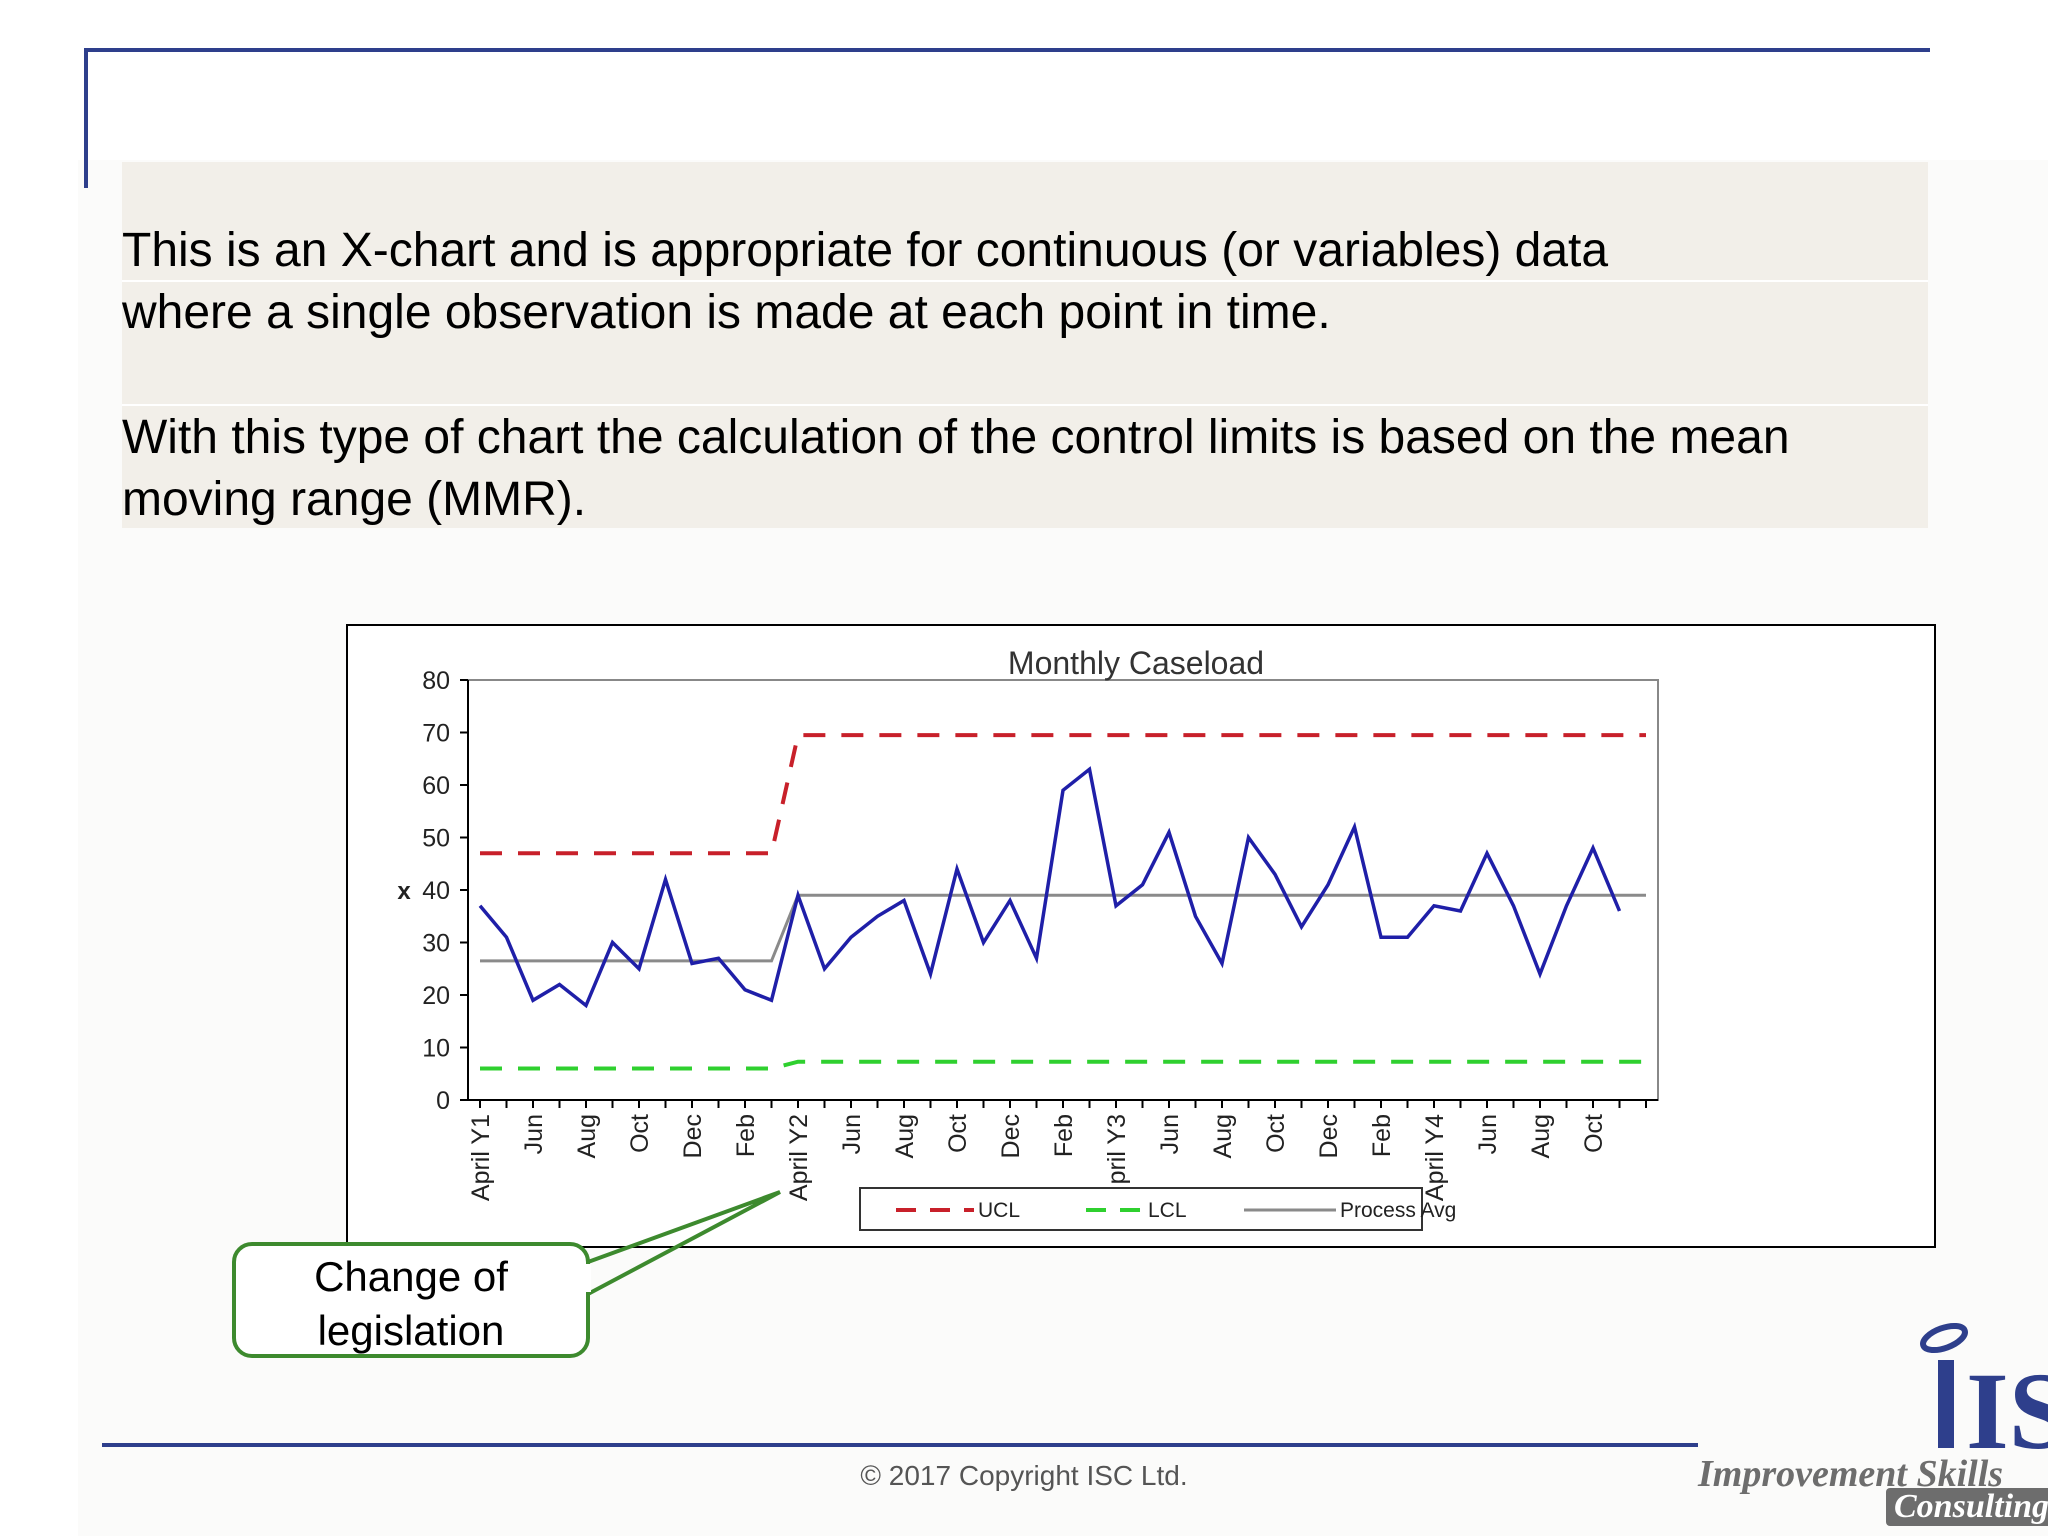 This screenshot has width=2048, height=1536. What do you see at coordinates (404, 891) in the screenshot?
I see `y-axis-label: x` at bounding box center [404, 891].